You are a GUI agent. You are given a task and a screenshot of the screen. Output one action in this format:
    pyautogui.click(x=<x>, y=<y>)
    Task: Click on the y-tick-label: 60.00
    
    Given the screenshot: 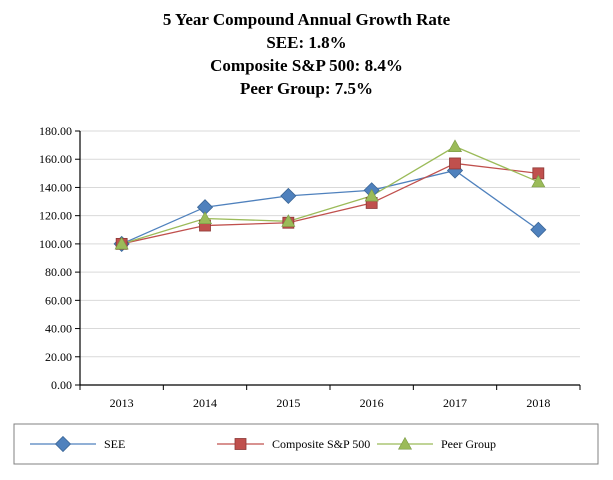 What is the action you would take?
    pyautogui.click(x=58, y=300)
    